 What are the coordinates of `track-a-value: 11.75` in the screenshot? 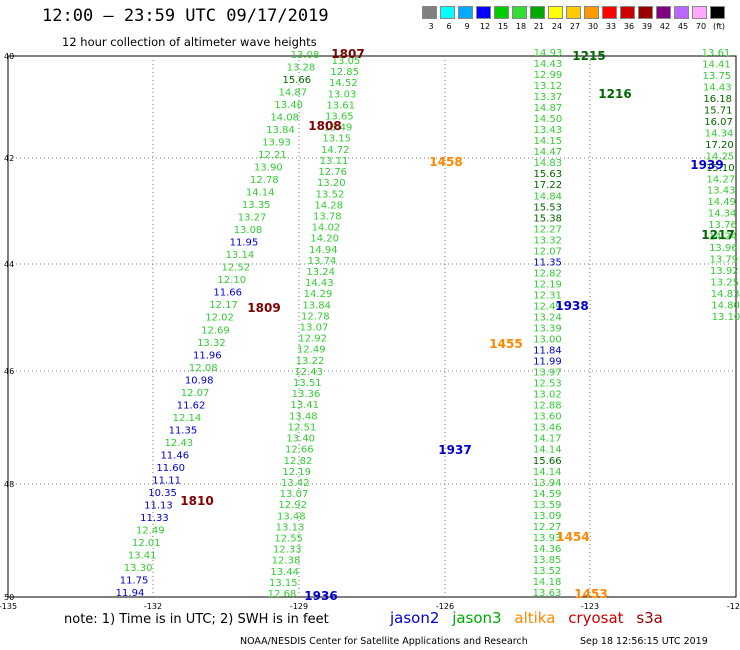 It's located at (134, 580).